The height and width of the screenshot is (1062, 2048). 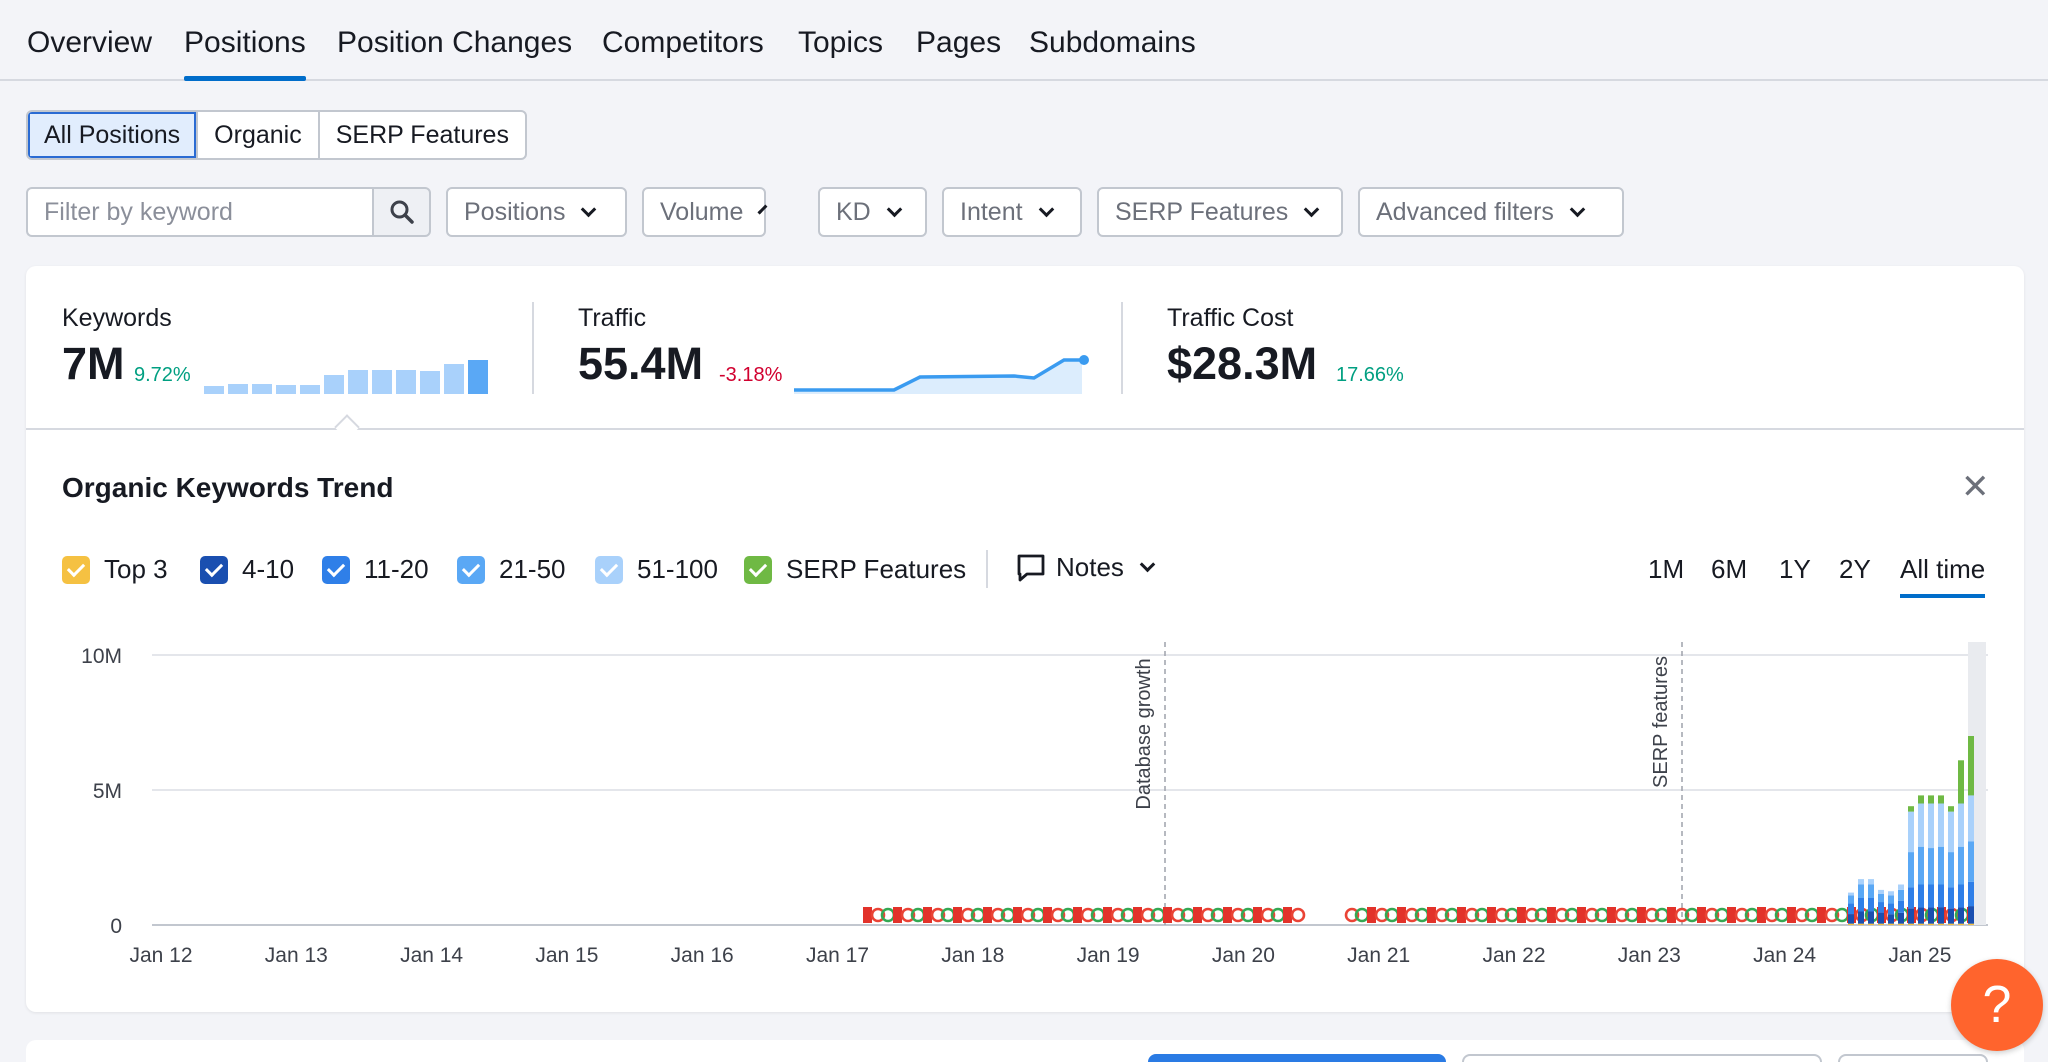 What do you see at coordinates (1370, 375) in the screenshot?
I see `traffic-cost-delta: 17.66%` at bounding box center [1370, 375].